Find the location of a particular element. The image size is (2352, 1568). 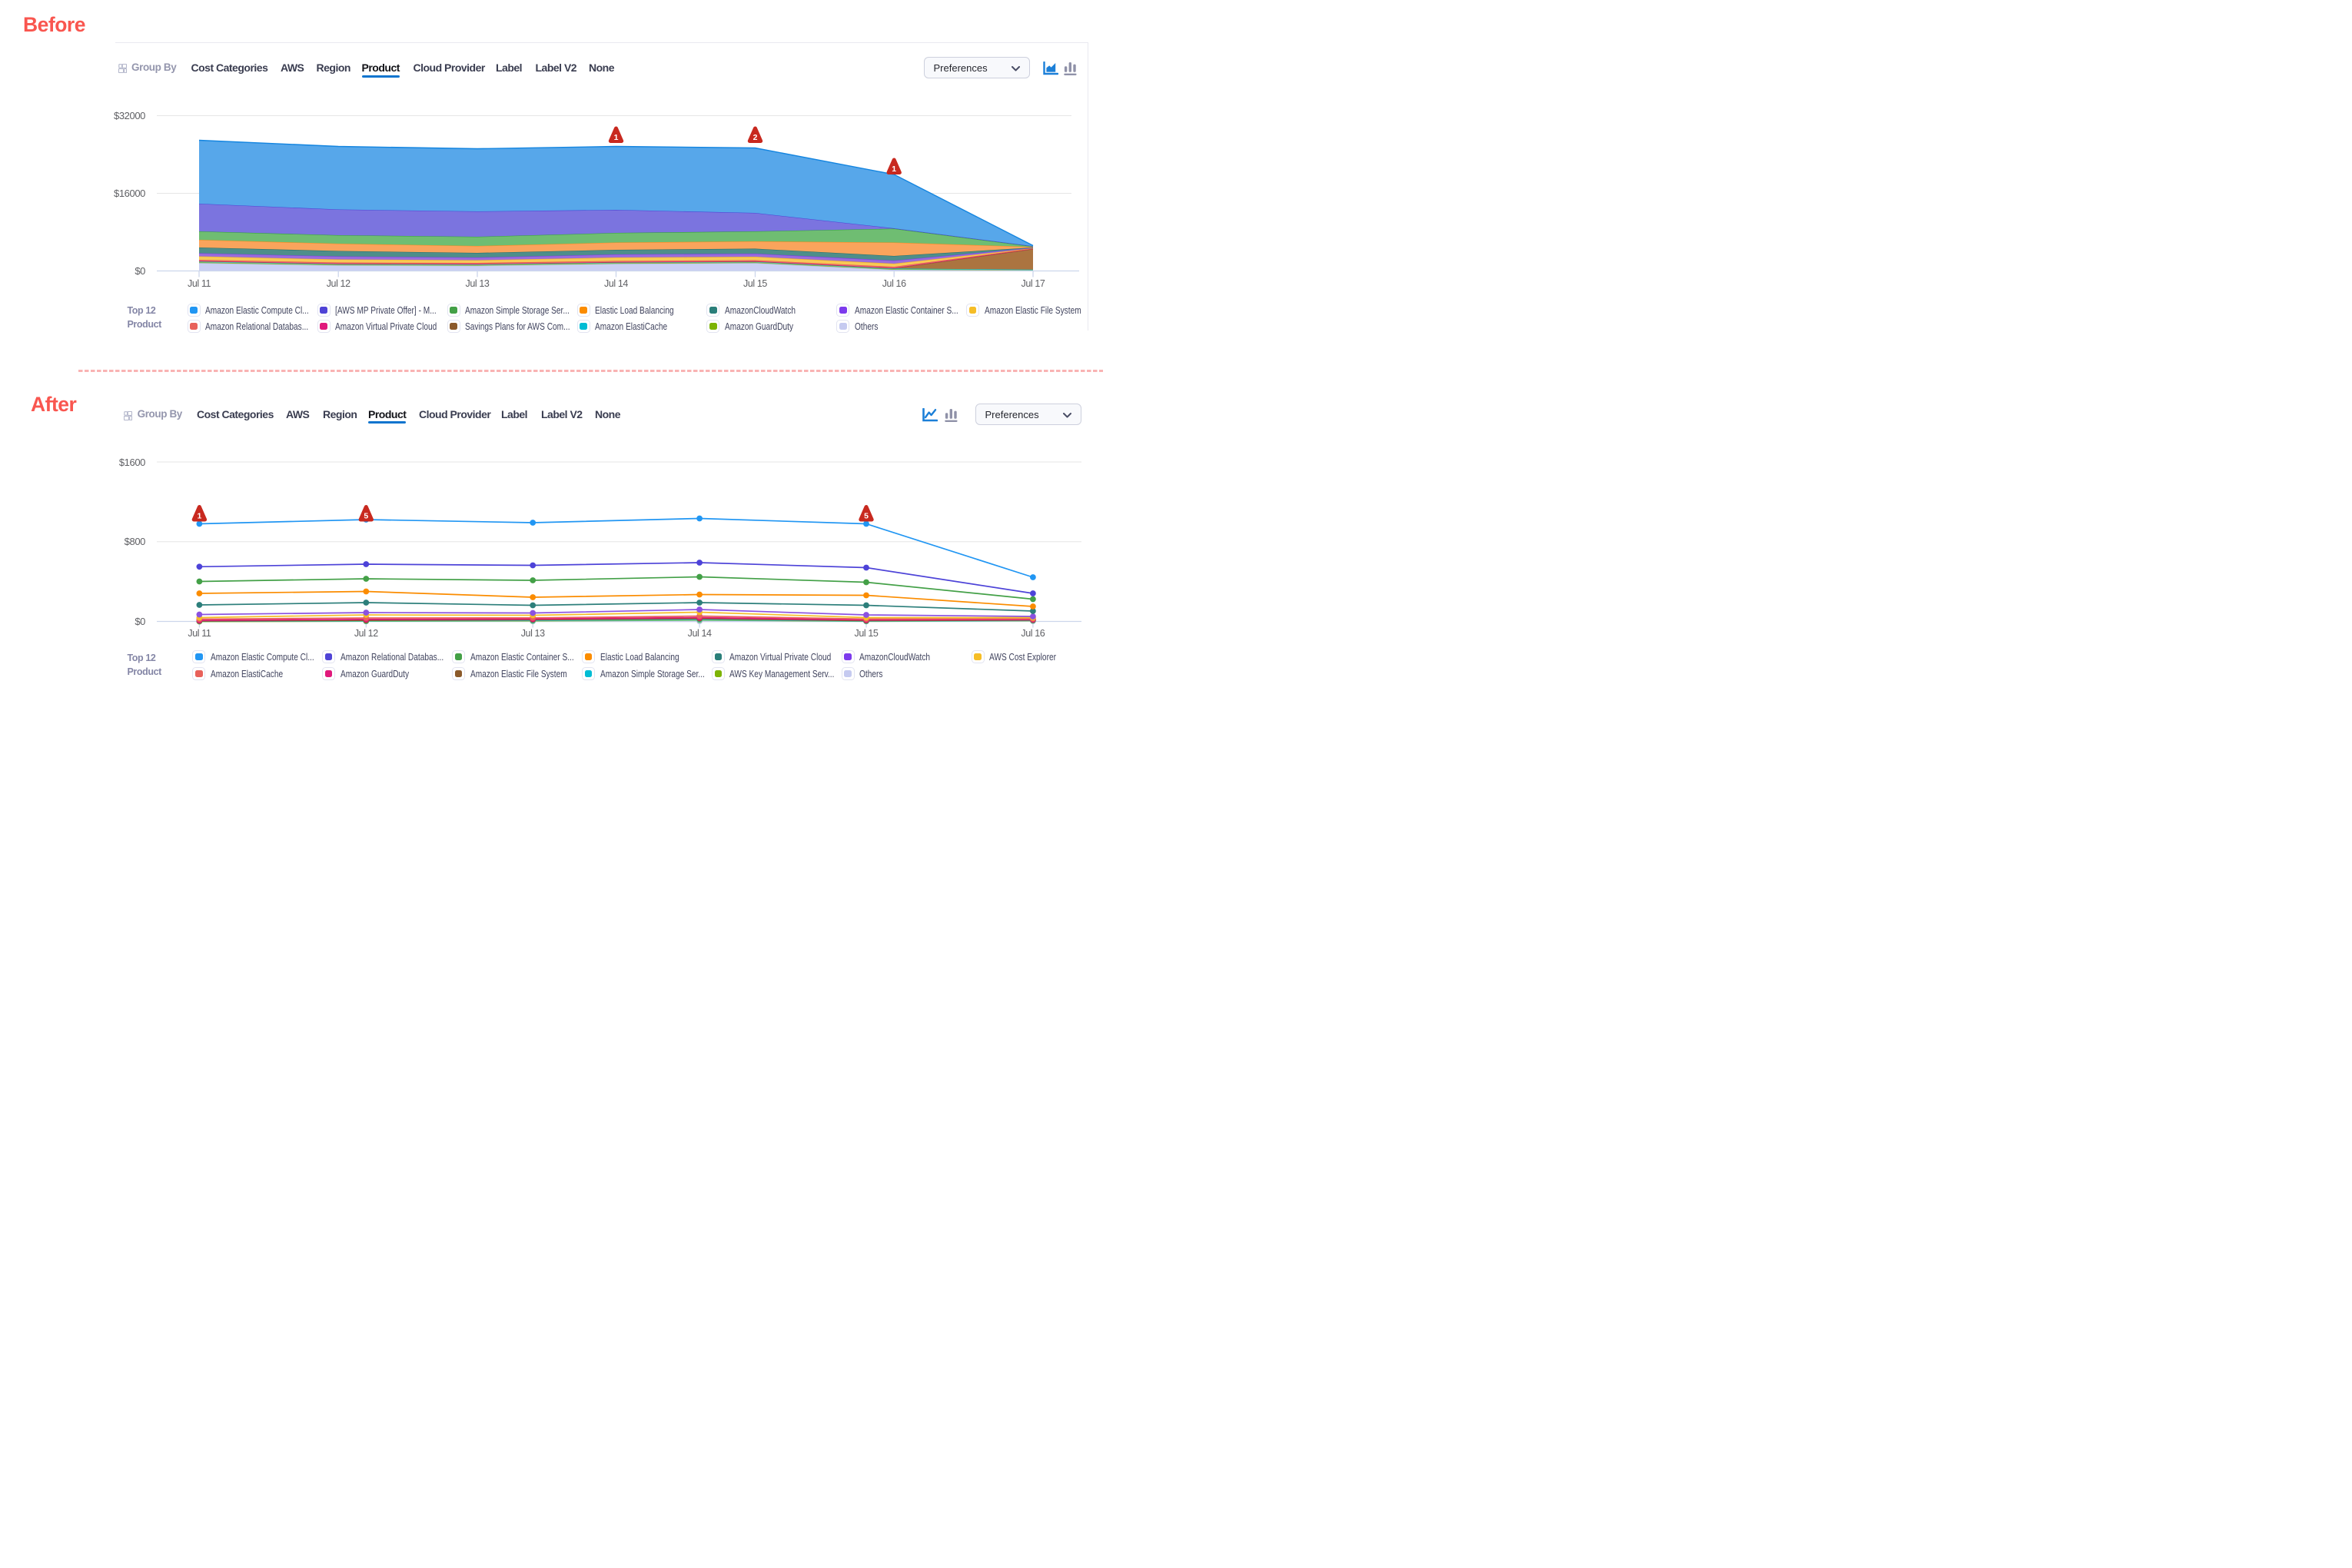

svg-text: 2 is located at coordinates (755, 137).